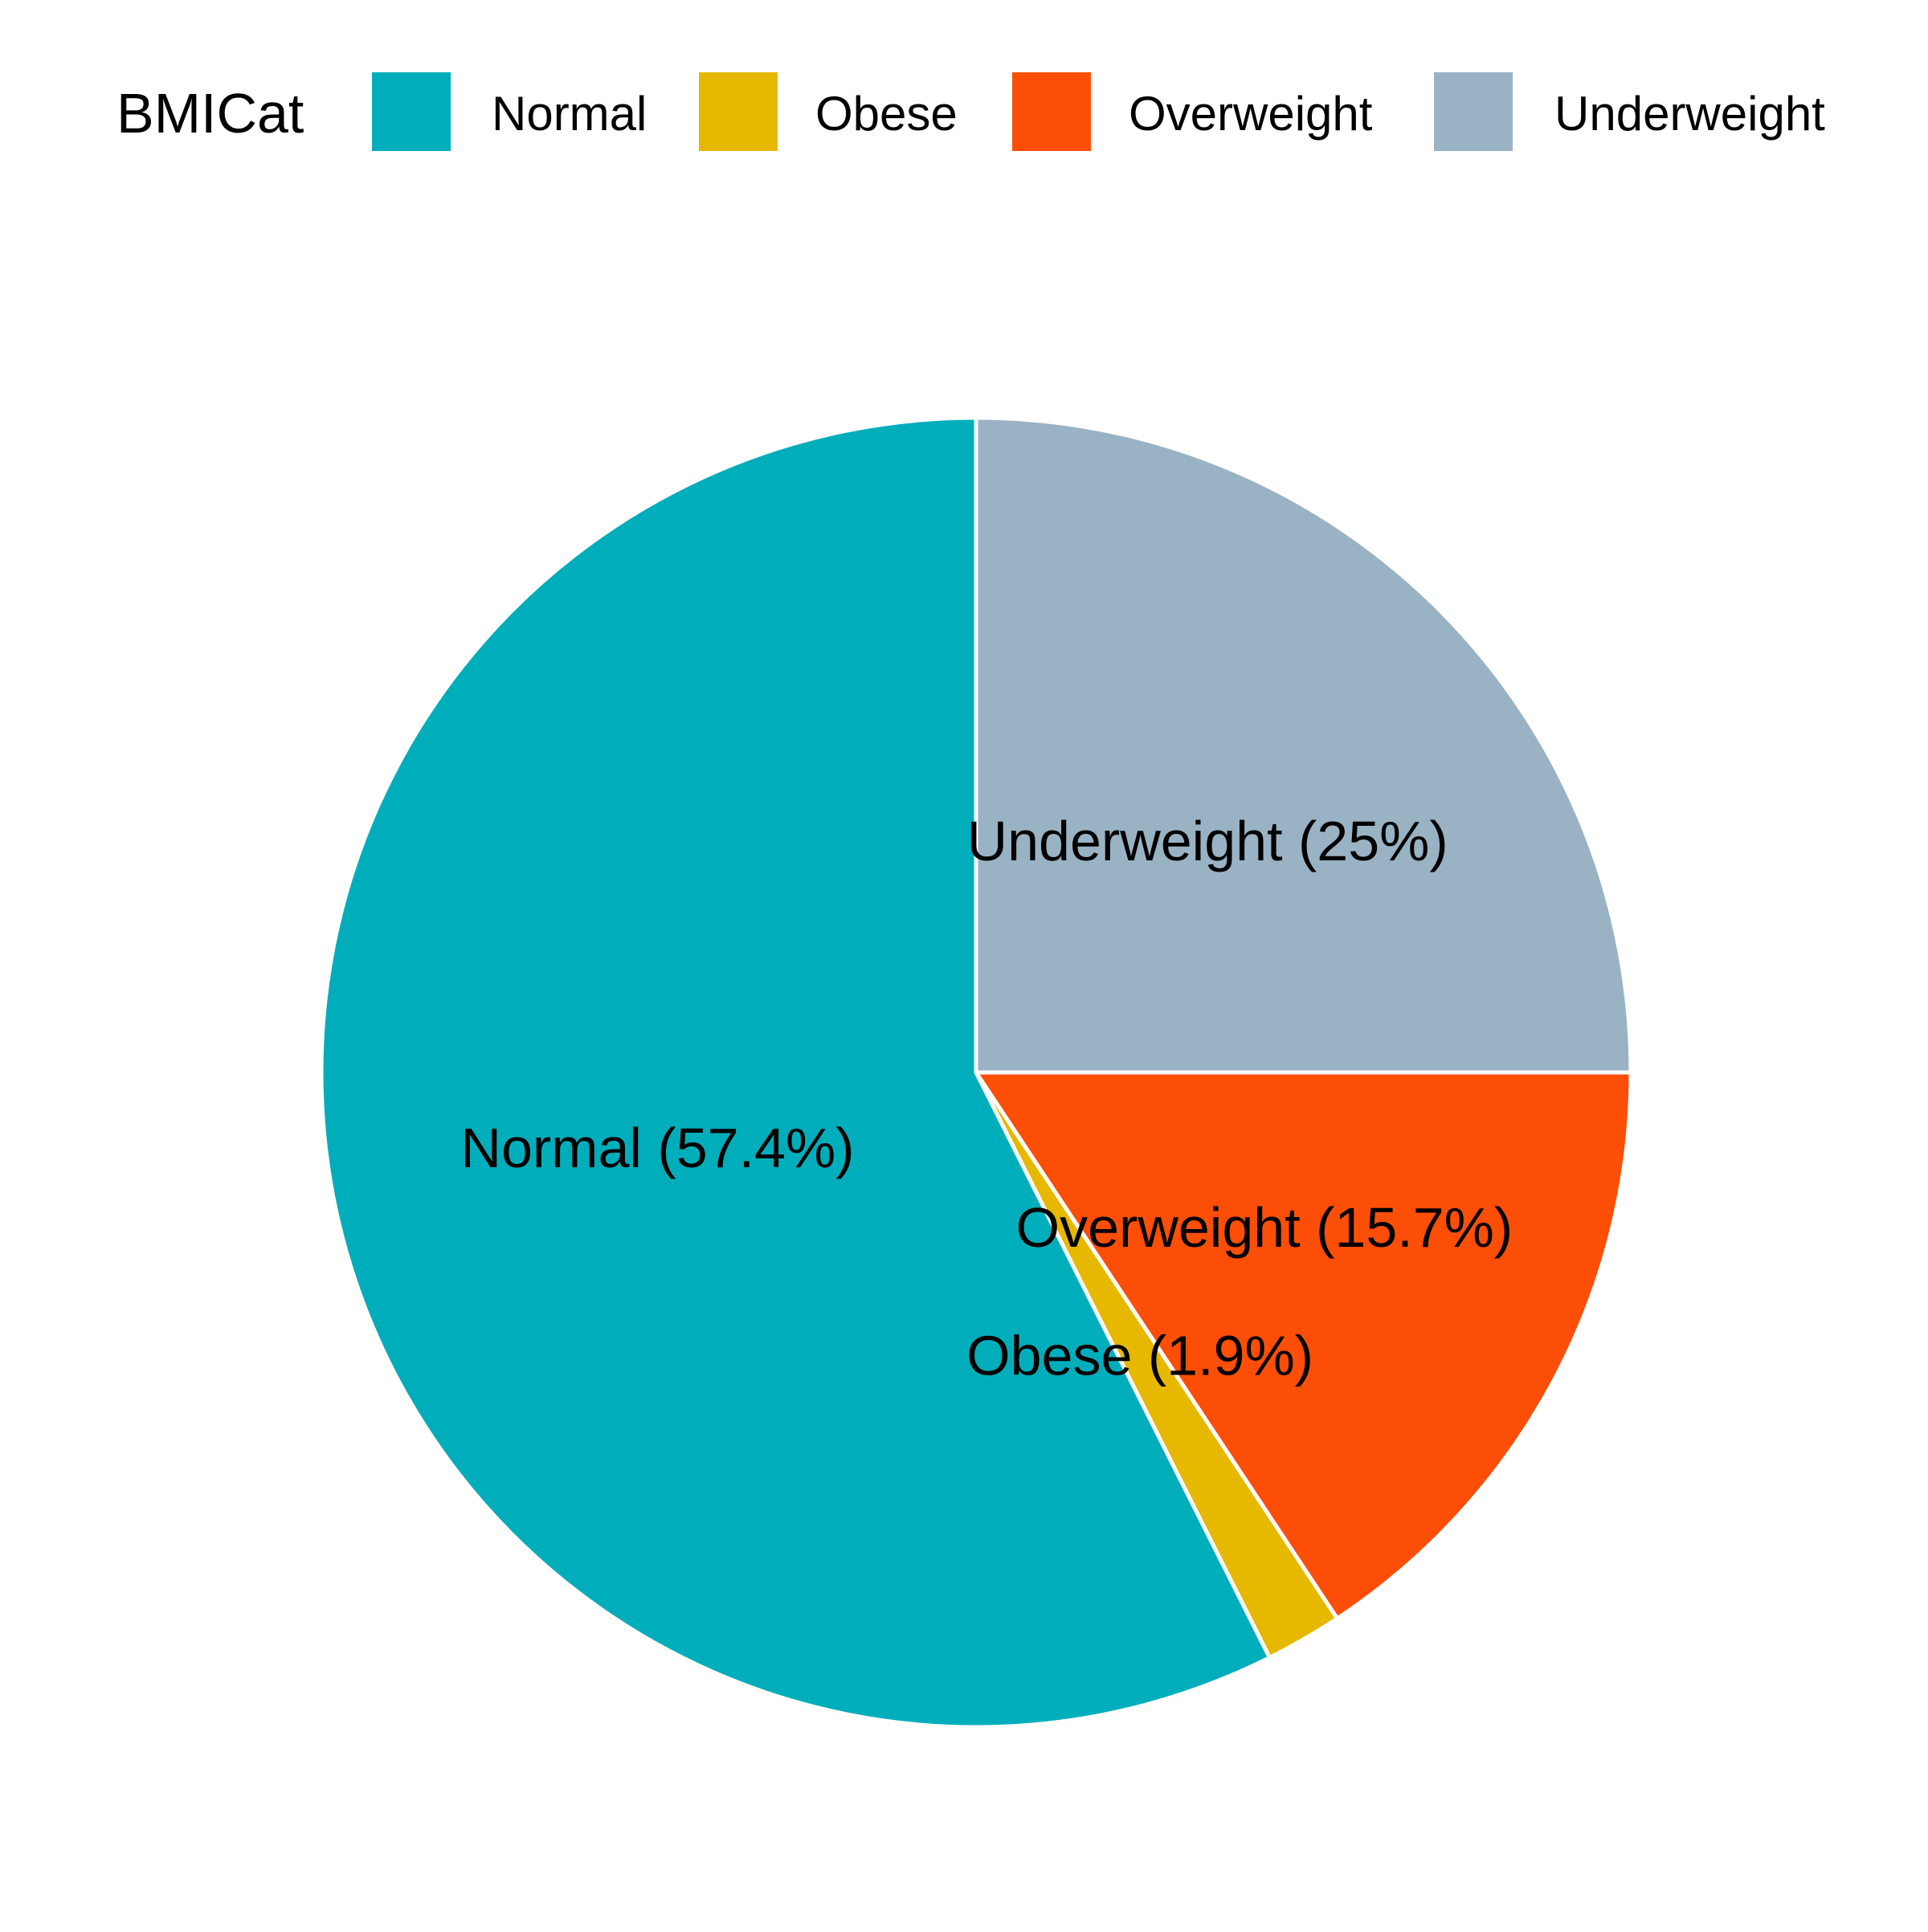 The width and height of the screenshot is (1928, 1932). What do you see at coordinates (1139, 1356) in the screenshot?
I see `slice-label-obese: Obese (1.9%)` at bounding box center [1139, 1356].